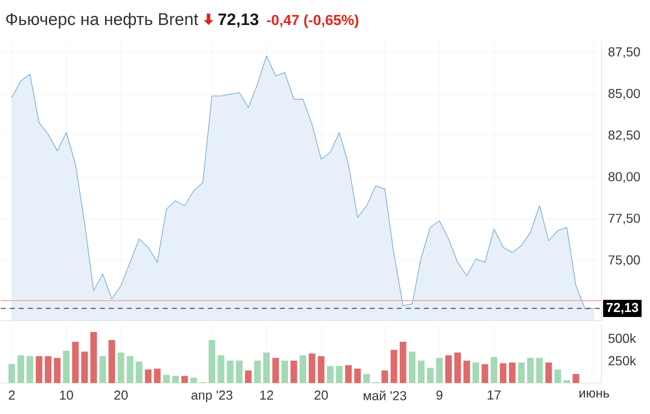 Image resolution: width=650 pixels, height=414 pixels. I want to click on ref-line-label: 72,13, so click(622, 308).